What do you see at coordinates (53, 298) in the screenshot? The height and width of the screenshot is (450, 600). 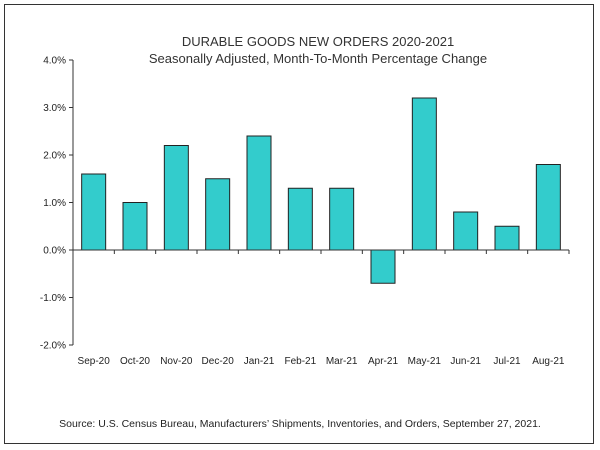 I see `y-tick-label: -1.0%` at bounding box center [53, 298].